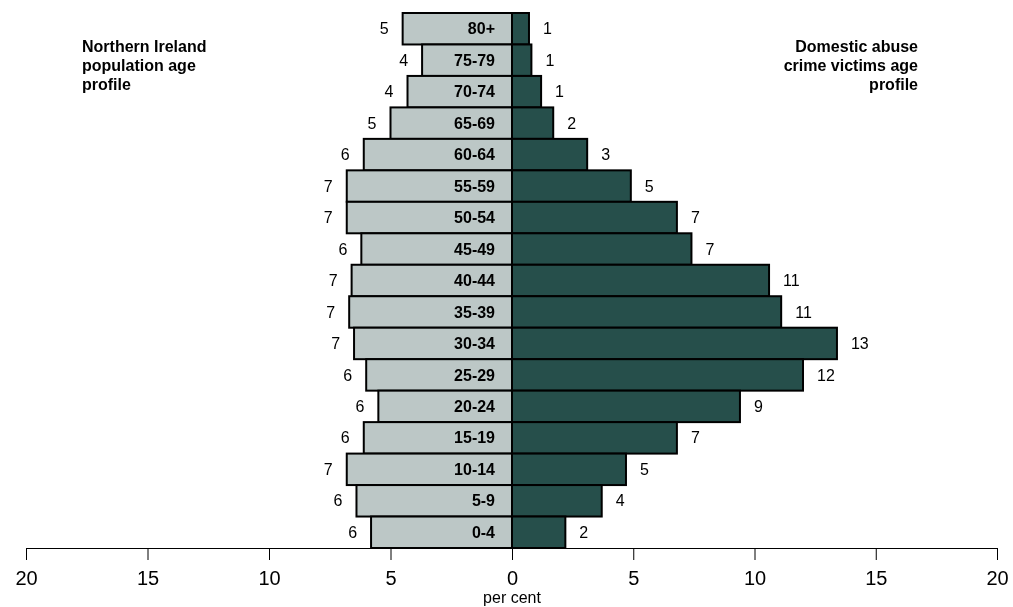 The height and width of the screenshot is (607, 1013). What do you see at coordinates (475, 281) in the screenshot?
I see `y-tick-label: 40-44` at bounding box center [475, 281].